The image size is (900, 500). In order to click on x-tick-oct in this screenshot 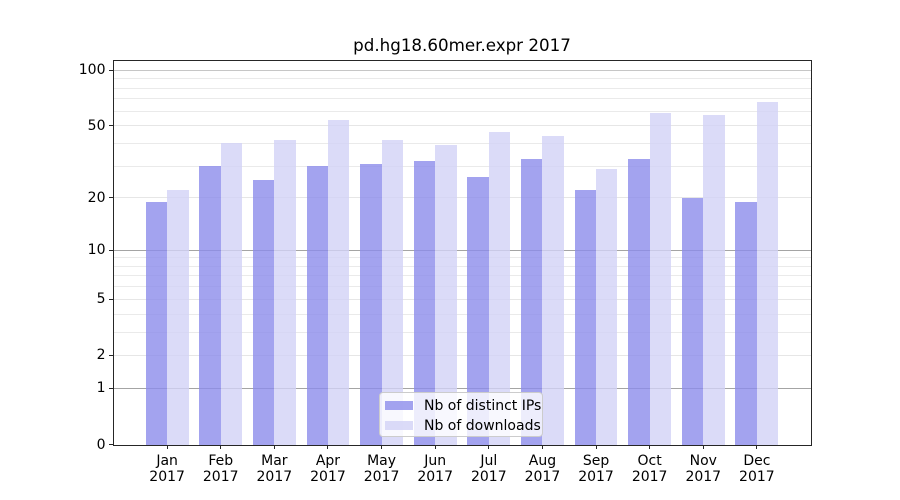, I will do `click(650, 447)`.